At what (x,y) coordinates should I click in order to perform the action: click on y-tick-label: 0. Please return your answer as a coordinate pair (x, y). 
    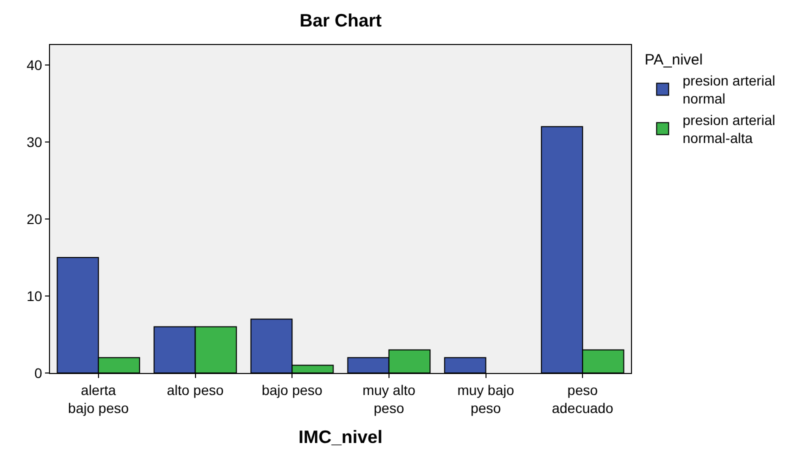
    Looking at the image, I should click on (38, 372).